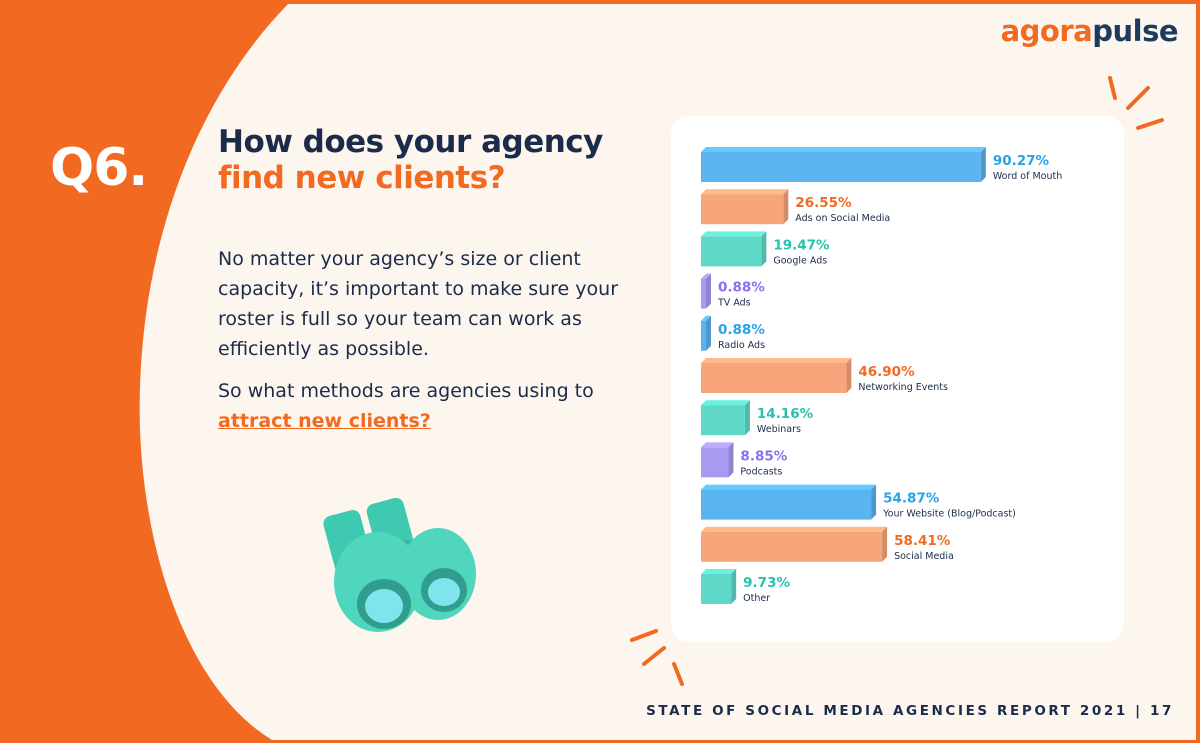 The width and height of the screenshot is (1200, 743). I want to click on category-label-ads-on-social-media: Ads on Social Media, so click(842, 218).